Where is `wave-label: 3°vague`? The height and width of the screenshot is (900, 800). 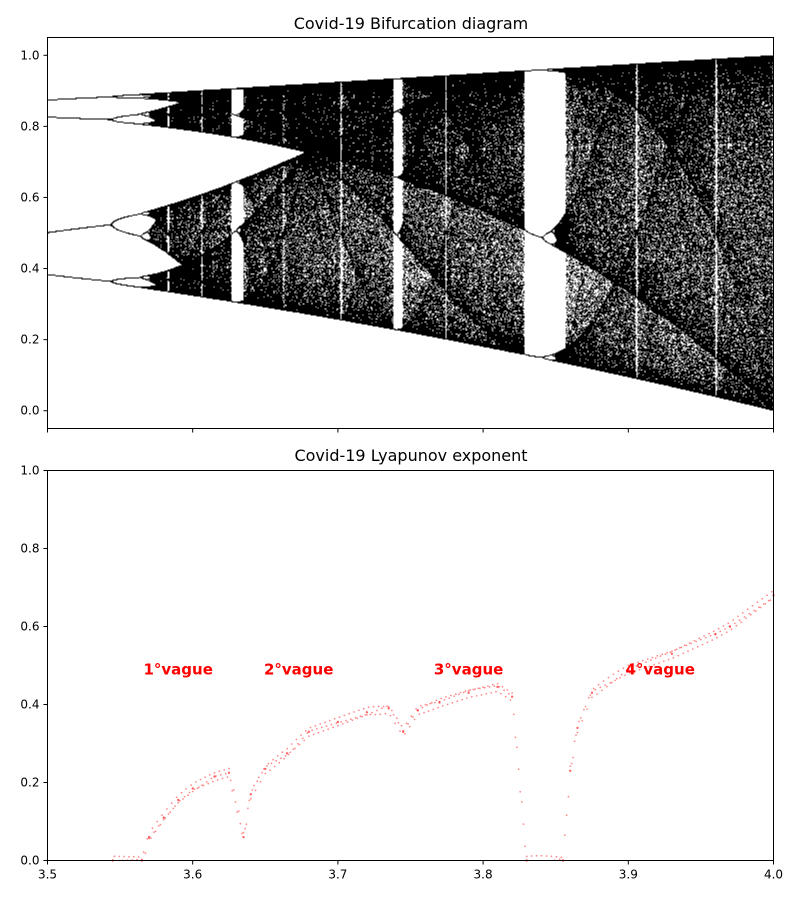 wave-label: 3°vague is located at coordinates (468, 669).